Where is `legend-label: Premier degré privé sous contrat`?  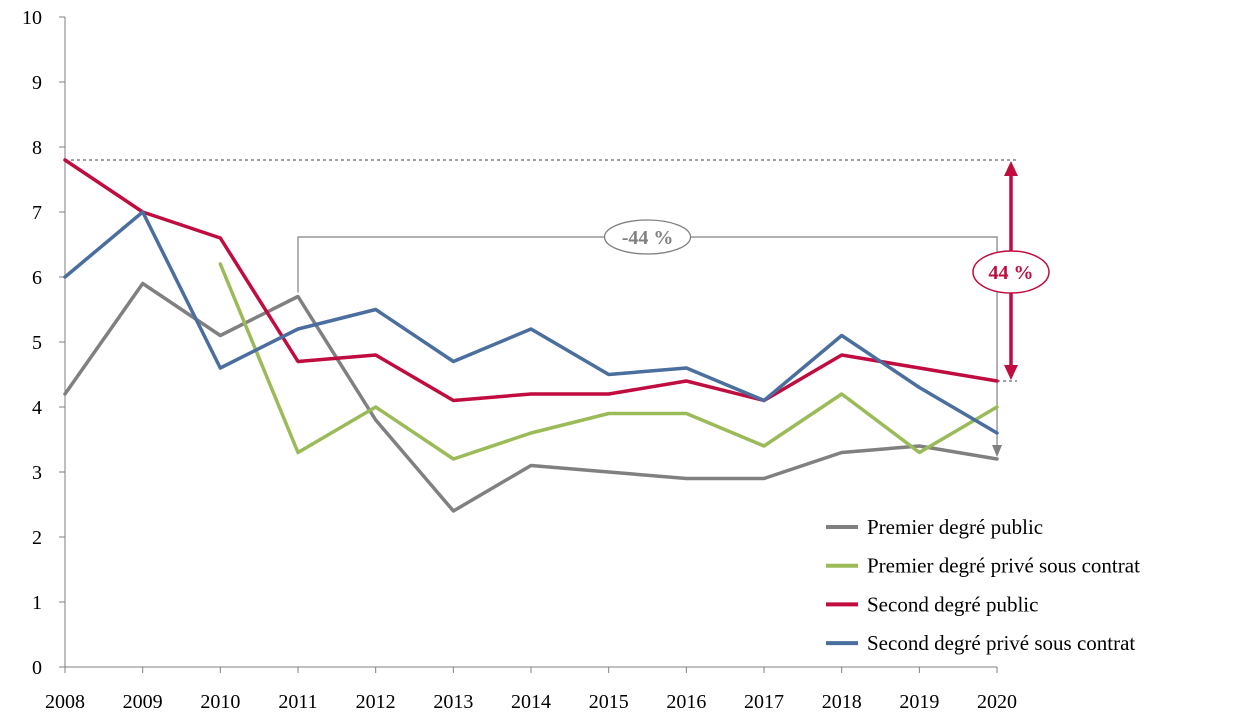 legend-label: Premier degré privé sous contrat is located at coordinates (1003, 566).